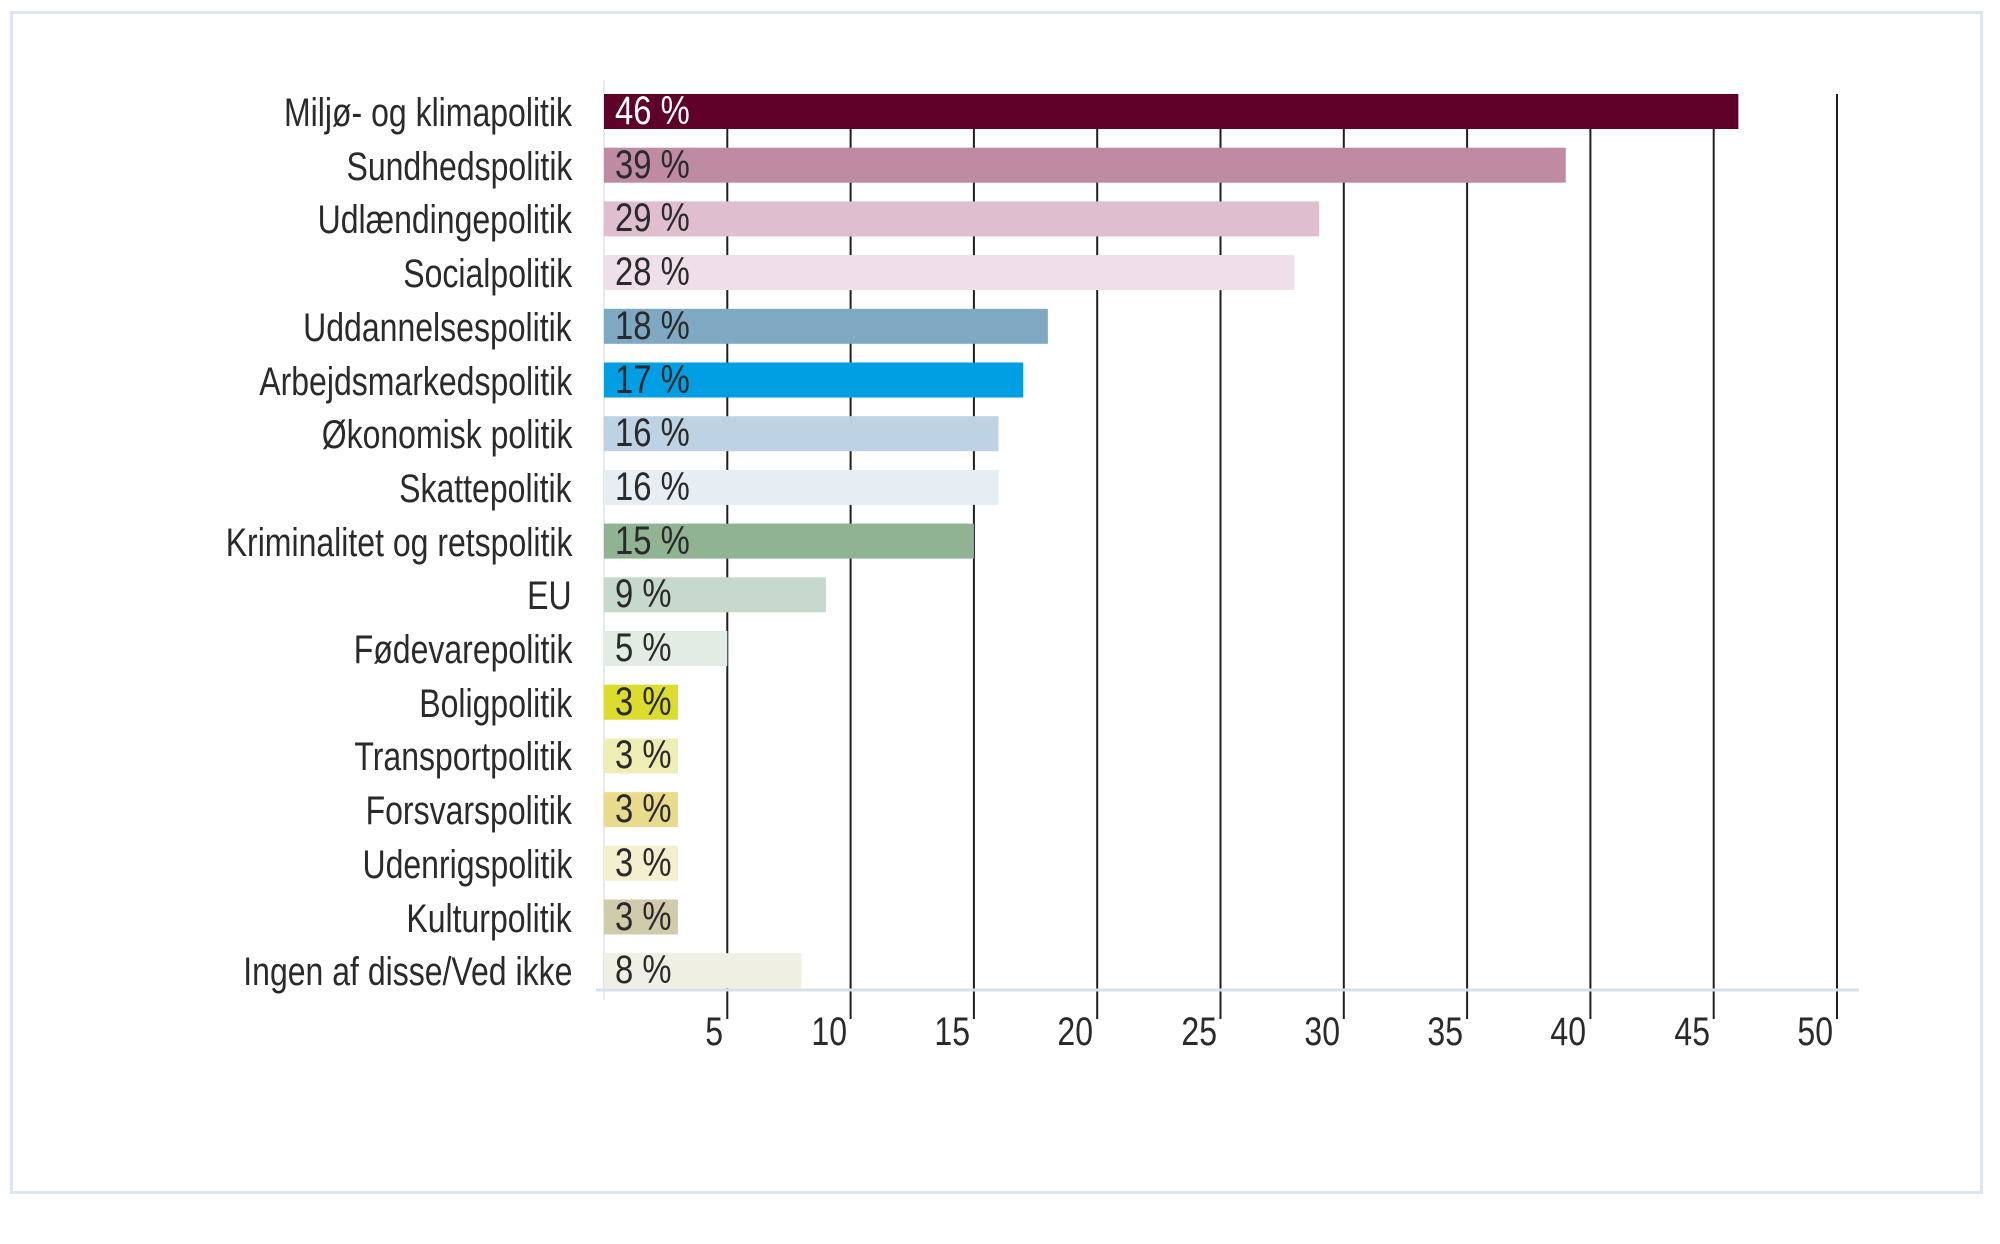 The image size is (2000, 1244). I want to click on x-tick-label: 30, so click(1322, 1032).